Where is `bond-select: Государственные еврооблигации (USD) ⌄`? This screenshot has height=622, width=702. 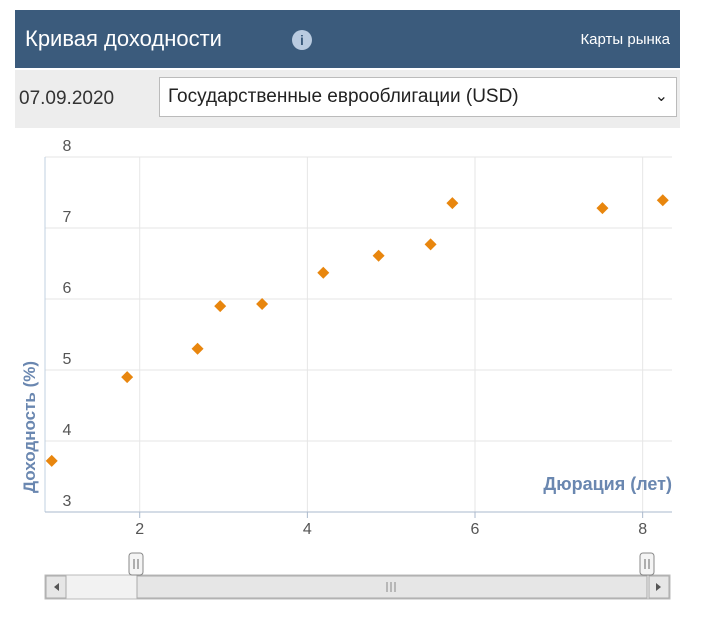 bond-select: Государственные еврооблигации (USD) ⌄ is located at coordinates (418, 97).